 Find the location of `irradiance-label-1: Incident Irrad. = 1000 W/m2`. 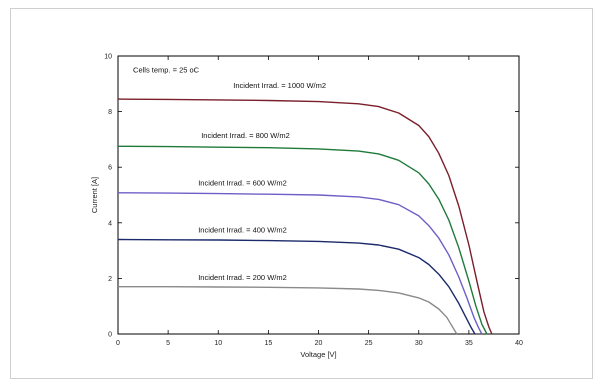

irradiance-label-1: Incident Irrad. = 1000 W/m2 is located at coordinates (279, 85).